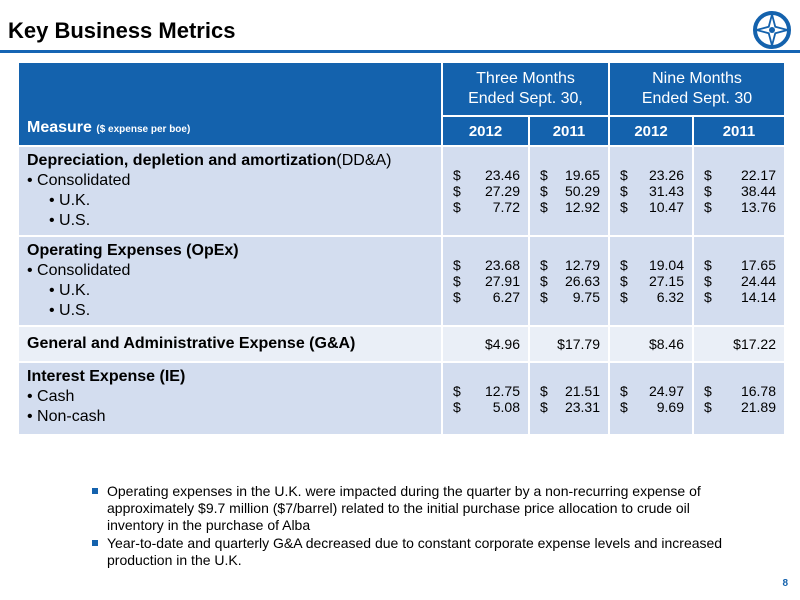  I want to click on value-cell: $24.97 $9.69, so click(650, 397).